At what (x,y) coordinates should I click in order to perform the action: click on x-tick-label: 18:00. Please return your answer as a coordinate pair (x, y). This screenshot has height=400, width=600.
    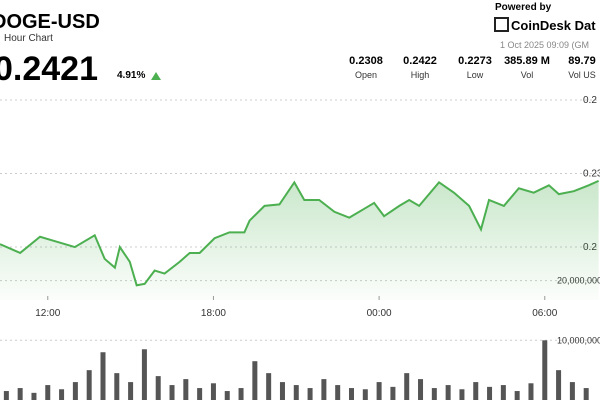
    Looking at the image, I should click on (213, 313).